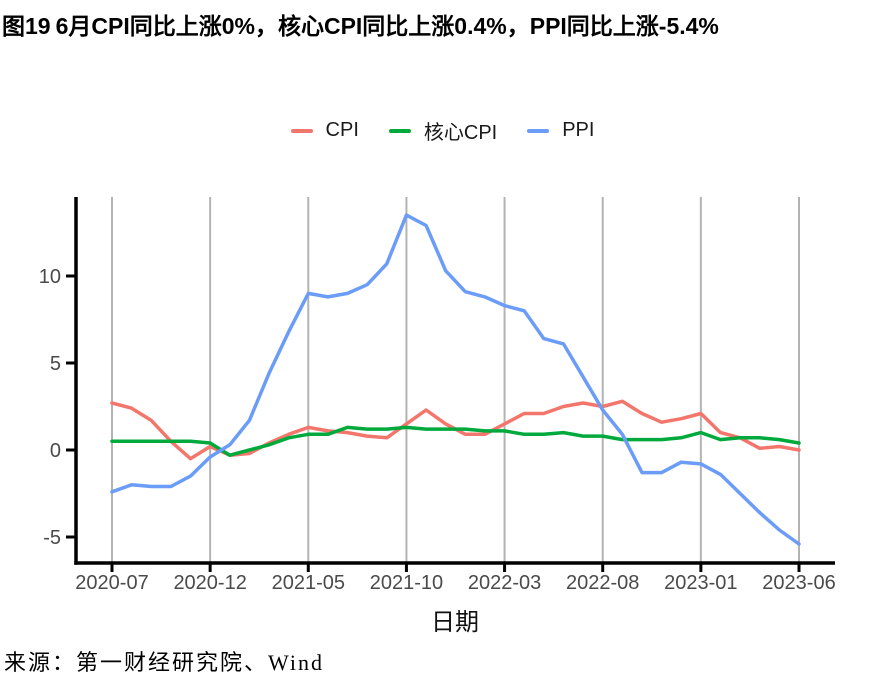 This screenshot has height=688, width=885. I want to click on chart-legend: CPI 核心CPI PPI, so click(442, 130).